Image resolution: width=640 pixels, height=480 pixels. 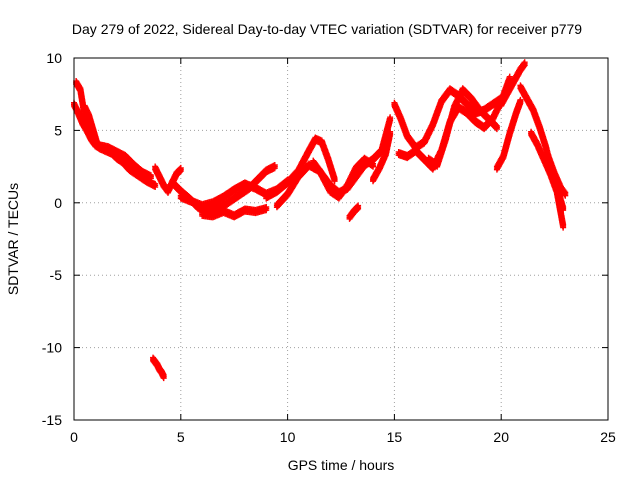 I want to click on series-track-g, so click(x=234, y=212).